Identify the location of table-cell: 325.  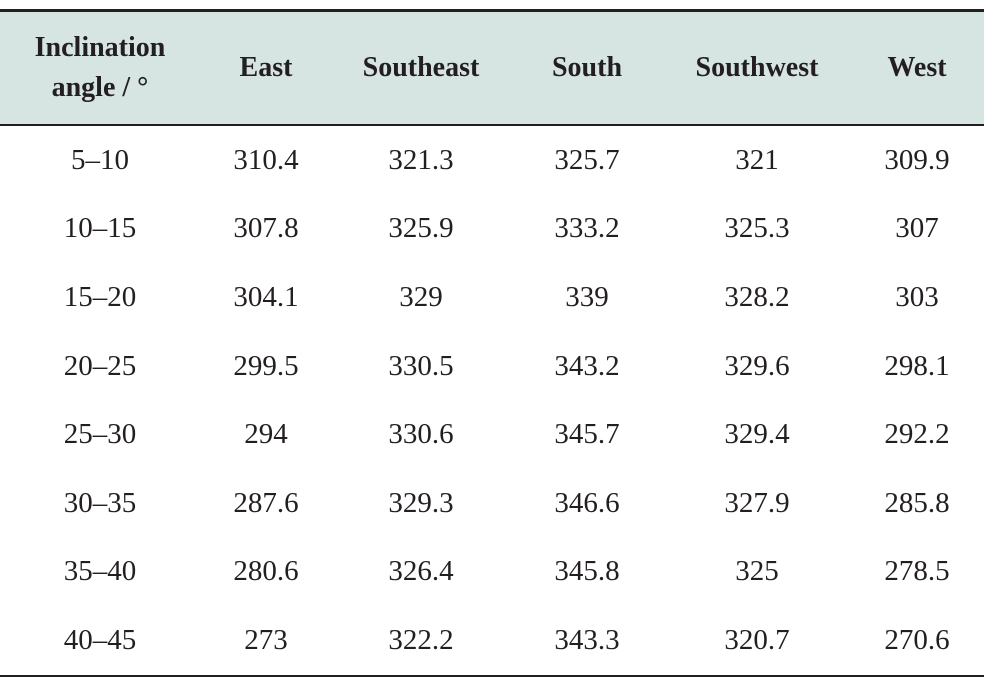
(757, 571).